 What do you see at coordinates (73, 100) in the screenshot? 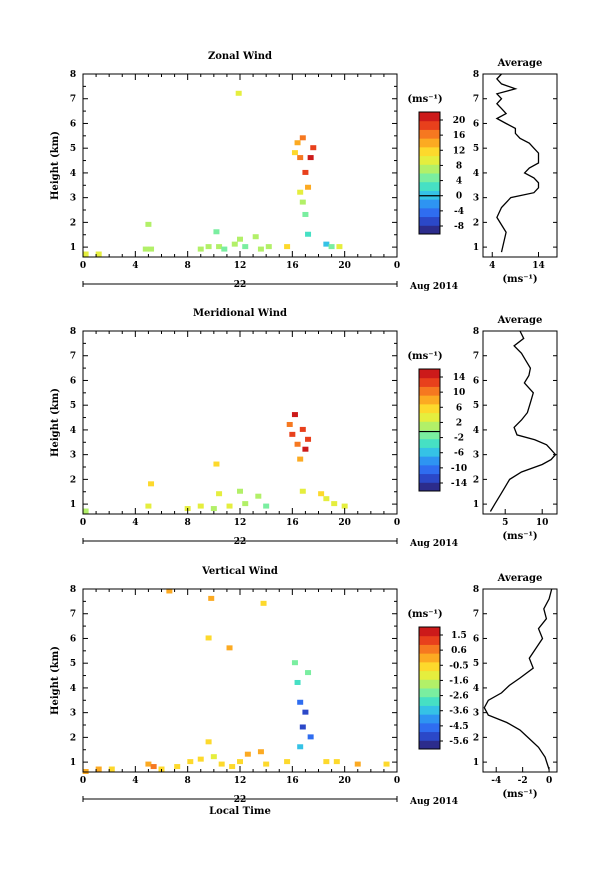
I see `y-tick-label: 7` at bounding box center [73, 100].